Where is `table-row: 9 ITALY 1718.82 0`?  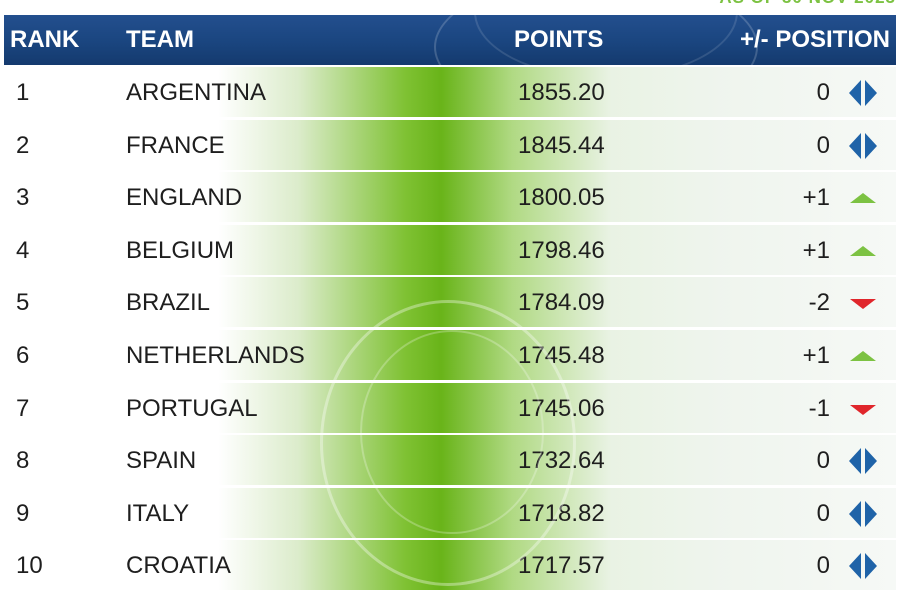 table-row: 9 ITALY 1718.82 0 is located at coordinates (450, 512).